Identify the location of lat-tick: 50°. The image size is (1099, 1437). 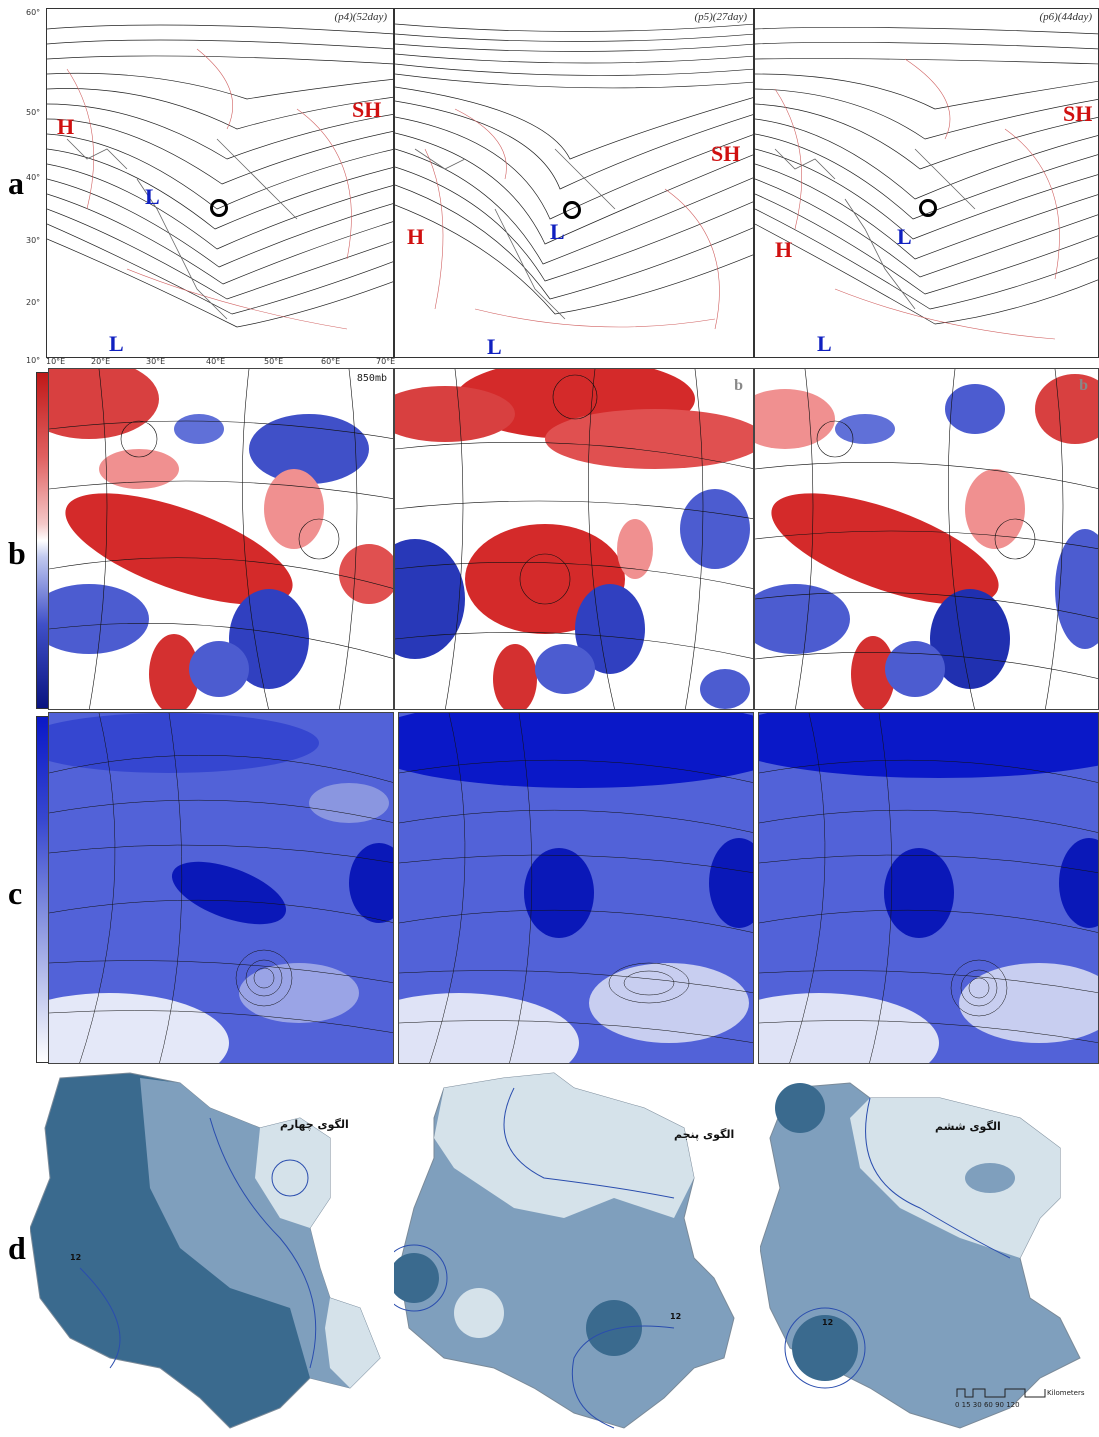
(33, 112).